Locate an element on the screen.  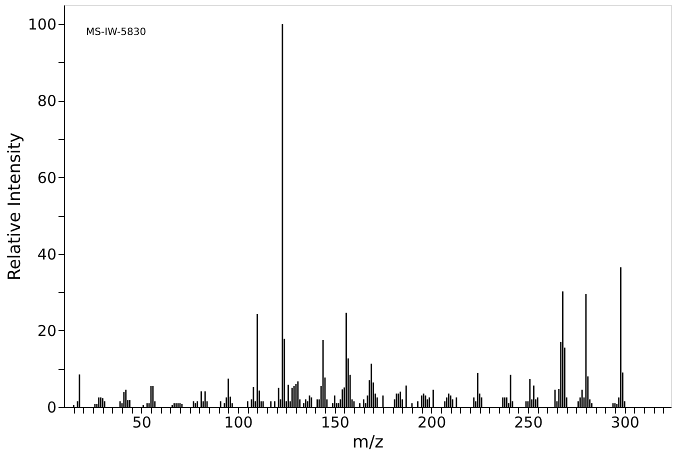
y-tick-label: 80 is located at coordinates (46, 101).